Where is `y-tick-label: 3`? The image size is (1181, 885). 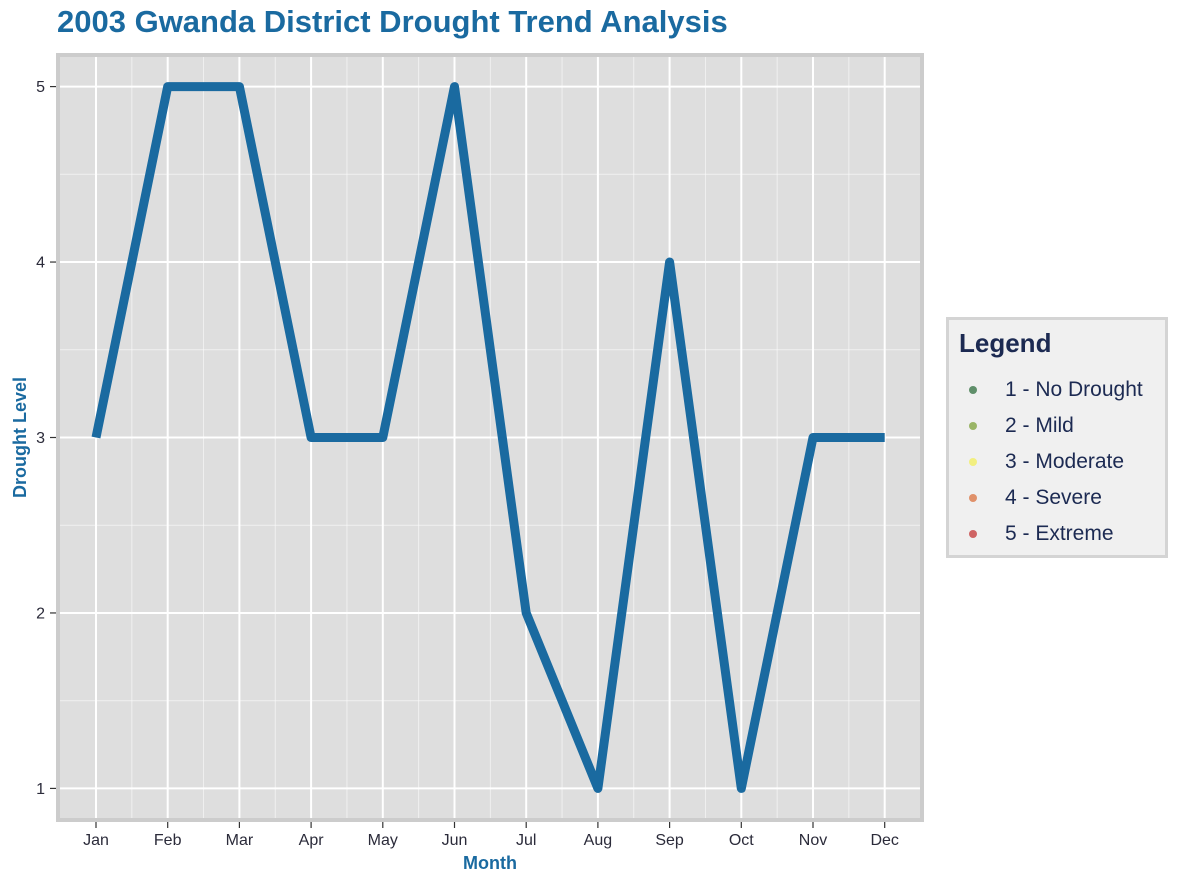 y-tick-label: 3 is located at coordinates (40, 438).